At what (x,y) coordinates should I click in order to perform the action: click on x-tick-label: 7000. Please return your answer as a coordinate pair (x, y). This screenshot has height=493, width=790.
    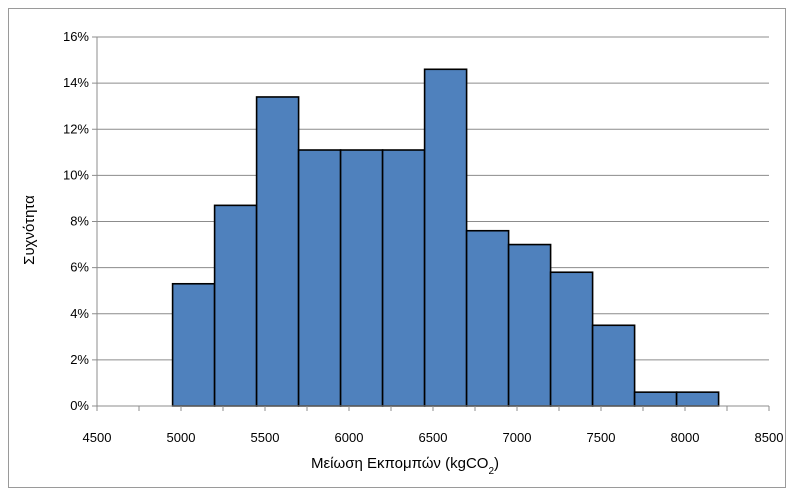
    Looking at the image, I should click on (517, 437).